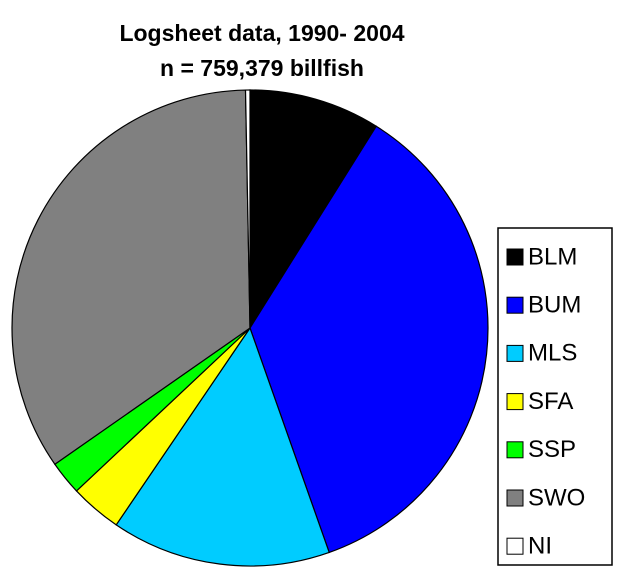  Describe the element at coordinates (261, 33) in the screenshot. I see `chart-title: Logsheet data, 1990- 2004` at that location.